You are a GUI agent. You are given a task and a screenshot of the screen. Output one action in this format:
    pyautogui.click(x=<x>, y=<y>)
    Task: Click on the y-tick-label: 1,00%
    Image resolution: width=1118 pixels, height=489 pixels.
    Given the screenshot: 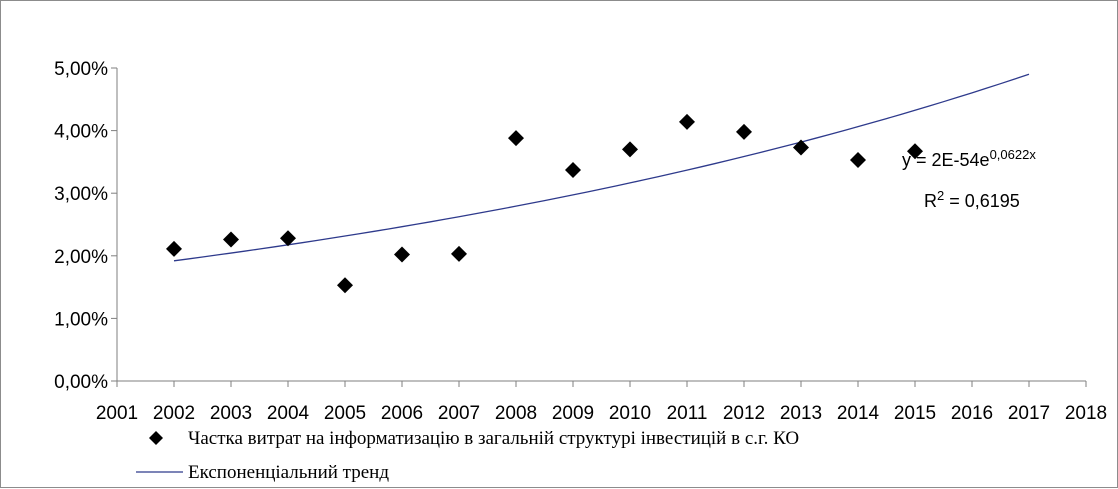 What is the action you would take?
    pyautogui.click(x=81, y=319)
    